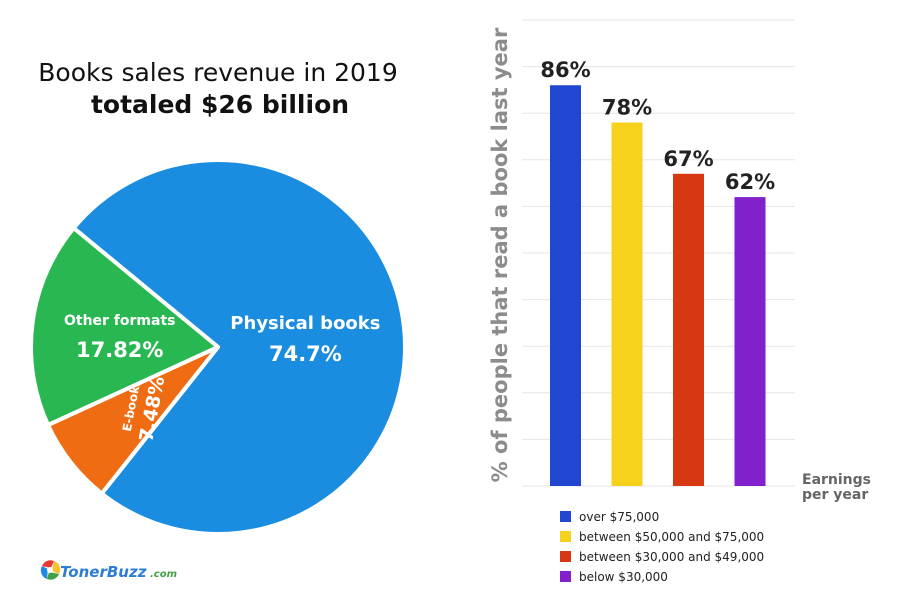 This screenshot has width=900, height=600. Describe the element at coordinates (836, 480) in the screenshot. I see `bar-xlabel-line1: Earnings` at that location.